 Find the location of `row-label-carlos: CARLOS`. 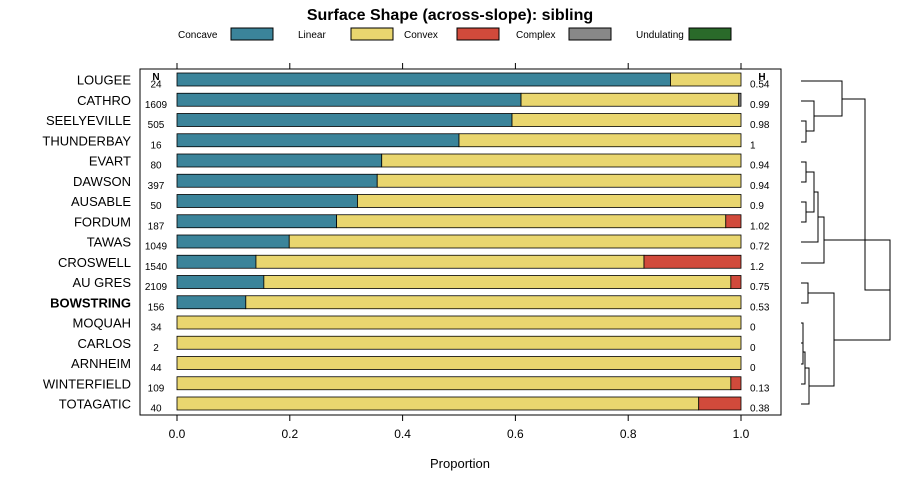

row-label-carlos: CARLOS is located at coordinates (105, 343).